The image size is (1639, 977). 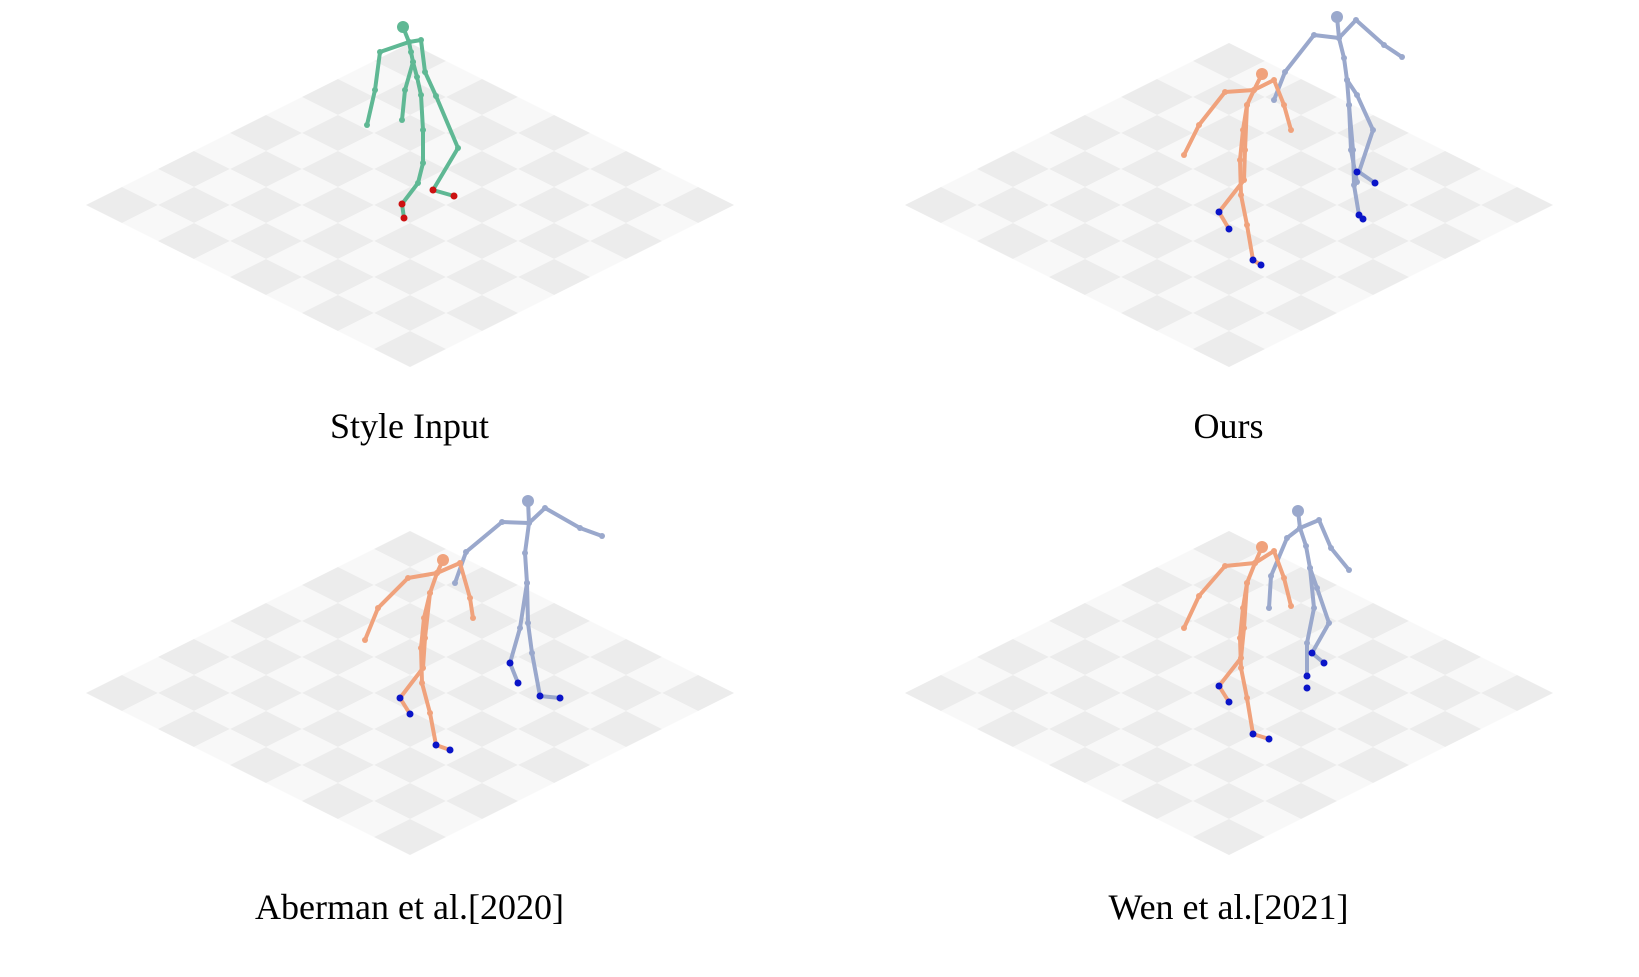 I want to click on scene-ours, so click(x=1229, y=189).